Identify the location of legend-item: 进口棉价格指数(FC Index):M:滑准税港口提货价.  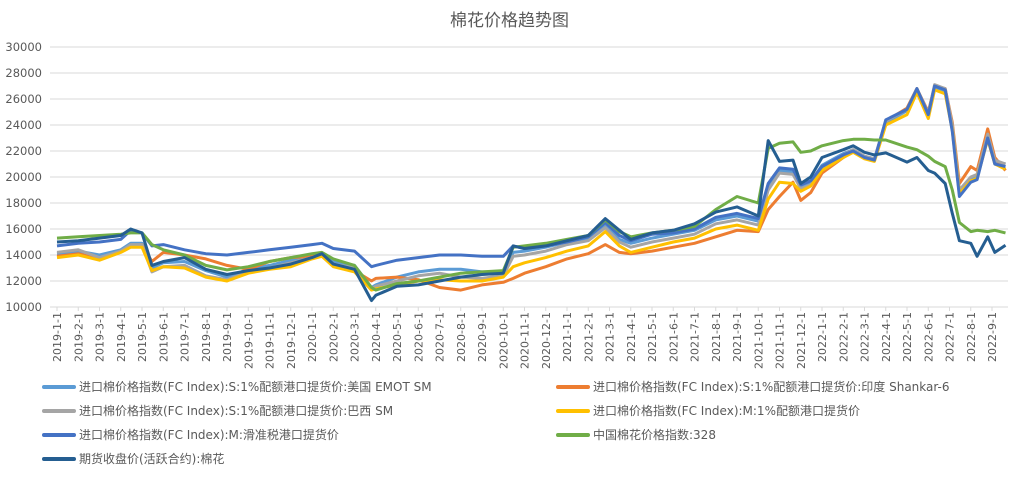
(190, 434).